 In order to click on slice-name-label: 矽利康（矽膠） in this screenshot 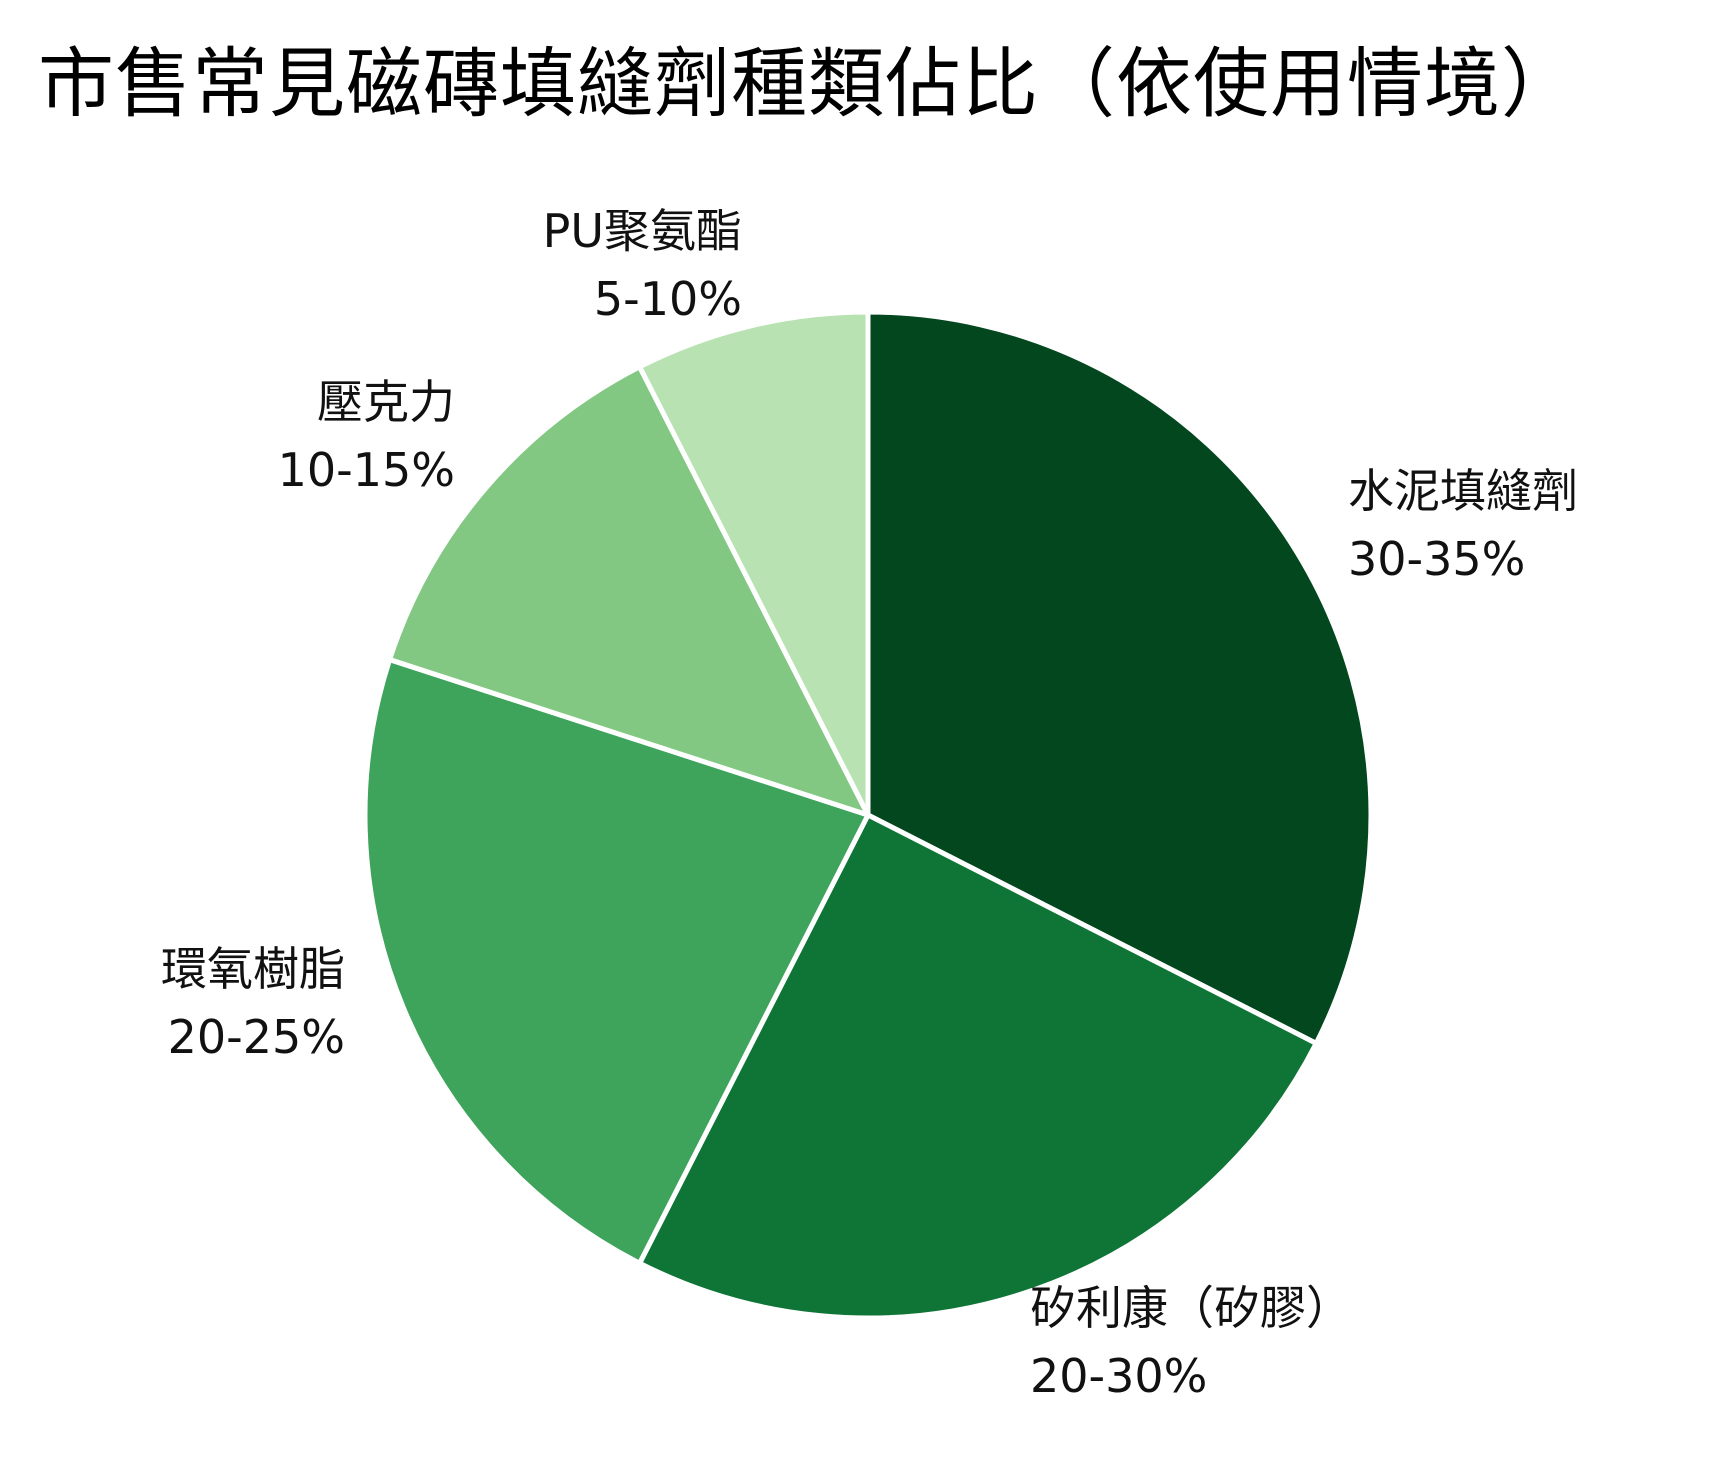, I will do `click(1191, 1308)`.